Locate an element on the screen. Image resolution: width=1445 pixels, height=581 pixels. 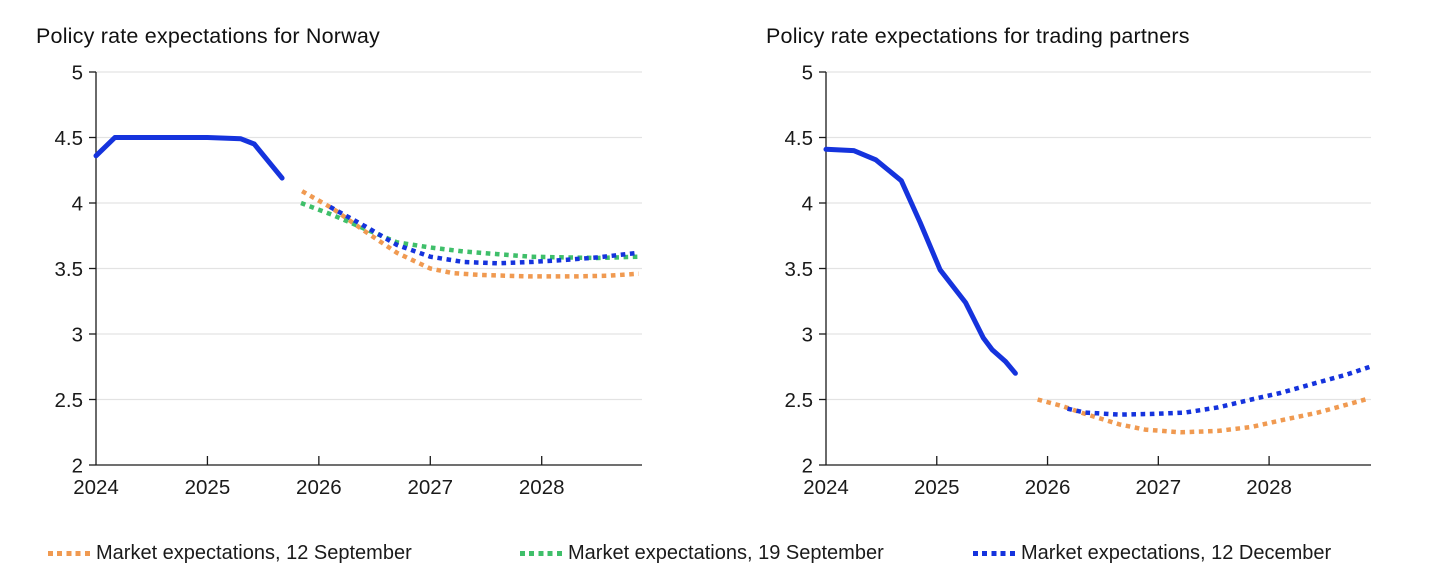
chart-title-norway: Policy rate expectations for Norway is located at coordinates (208, 36).